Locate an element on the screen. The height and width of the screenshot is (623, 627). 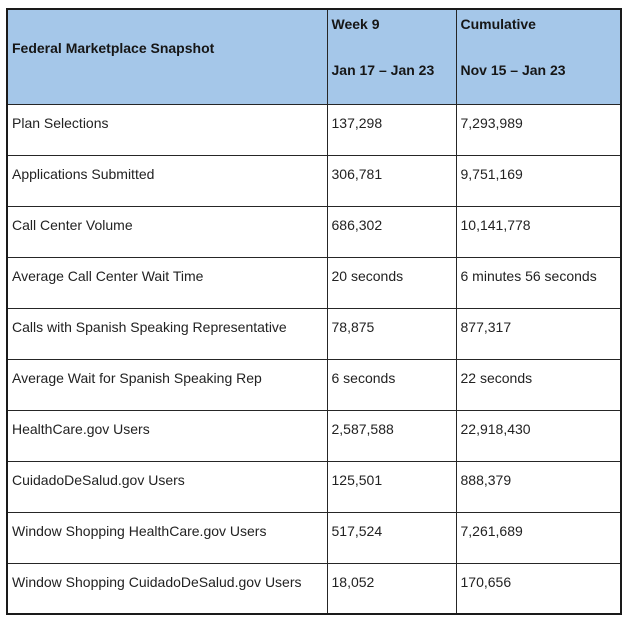
week-value-cell: 18,052 is located at coordinates (391, 588).